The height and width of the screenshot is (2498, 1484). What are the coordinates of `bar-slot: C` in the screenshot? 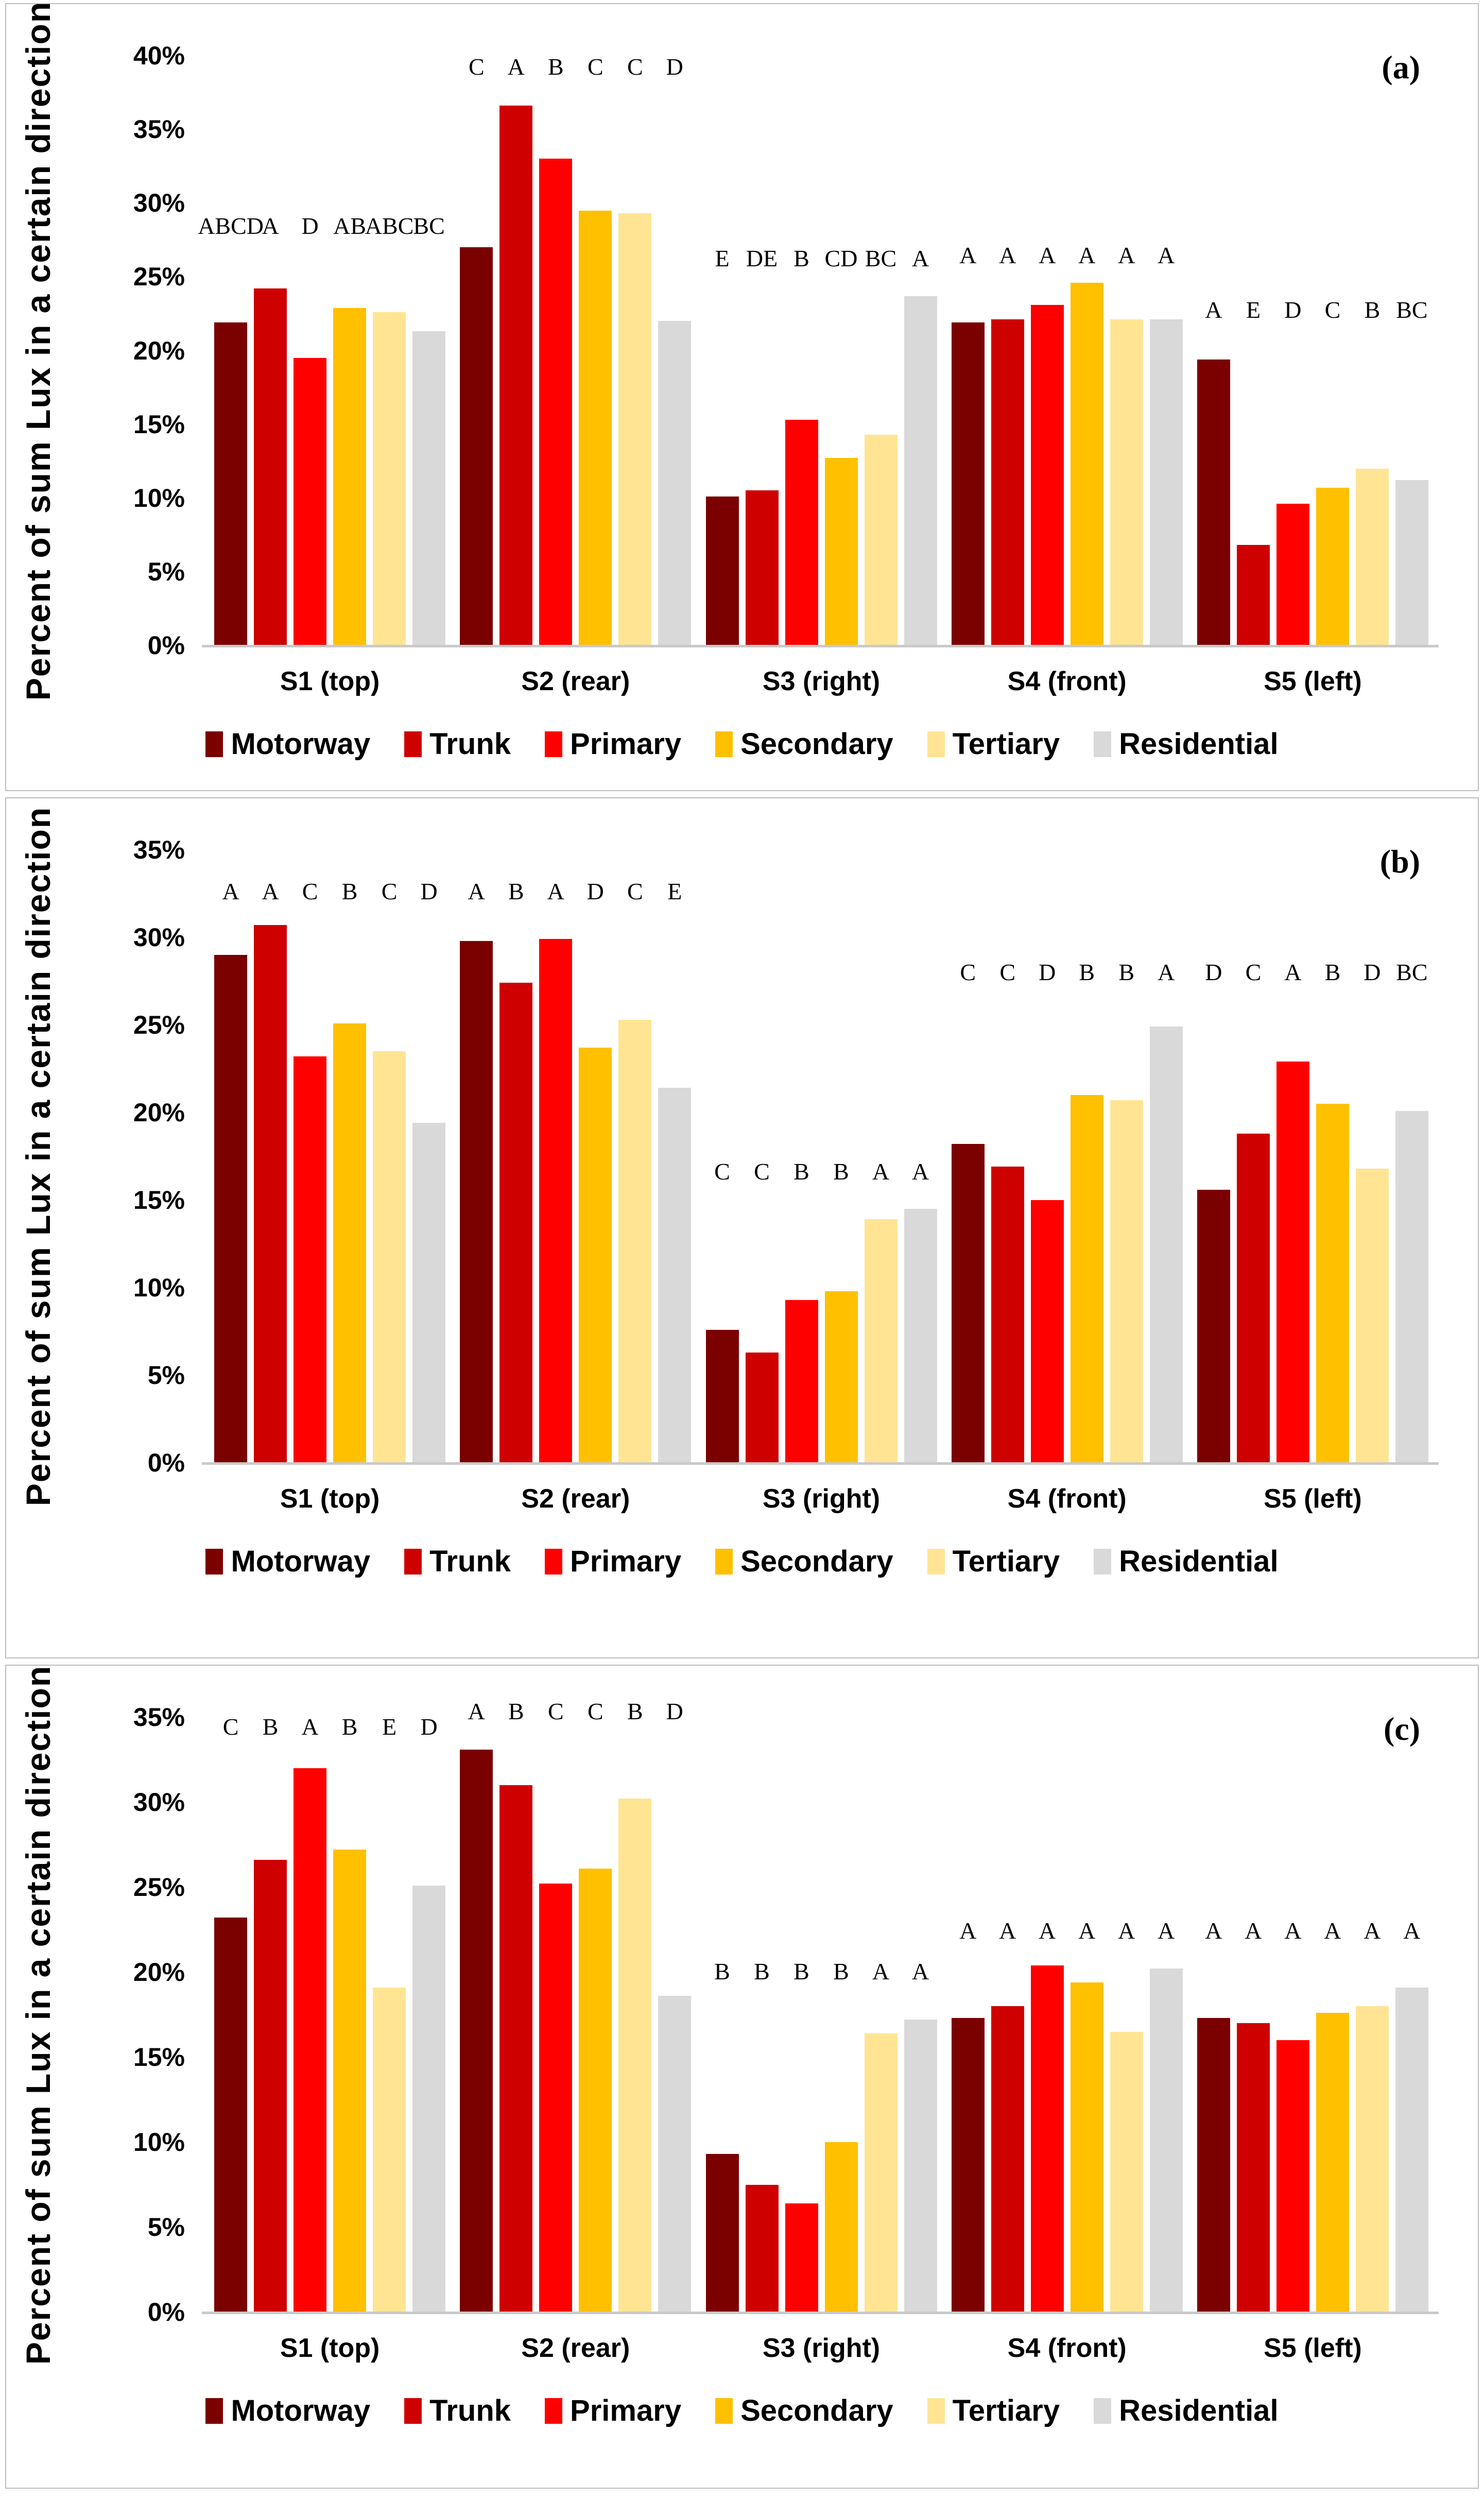 It's located at (1253, 1156).